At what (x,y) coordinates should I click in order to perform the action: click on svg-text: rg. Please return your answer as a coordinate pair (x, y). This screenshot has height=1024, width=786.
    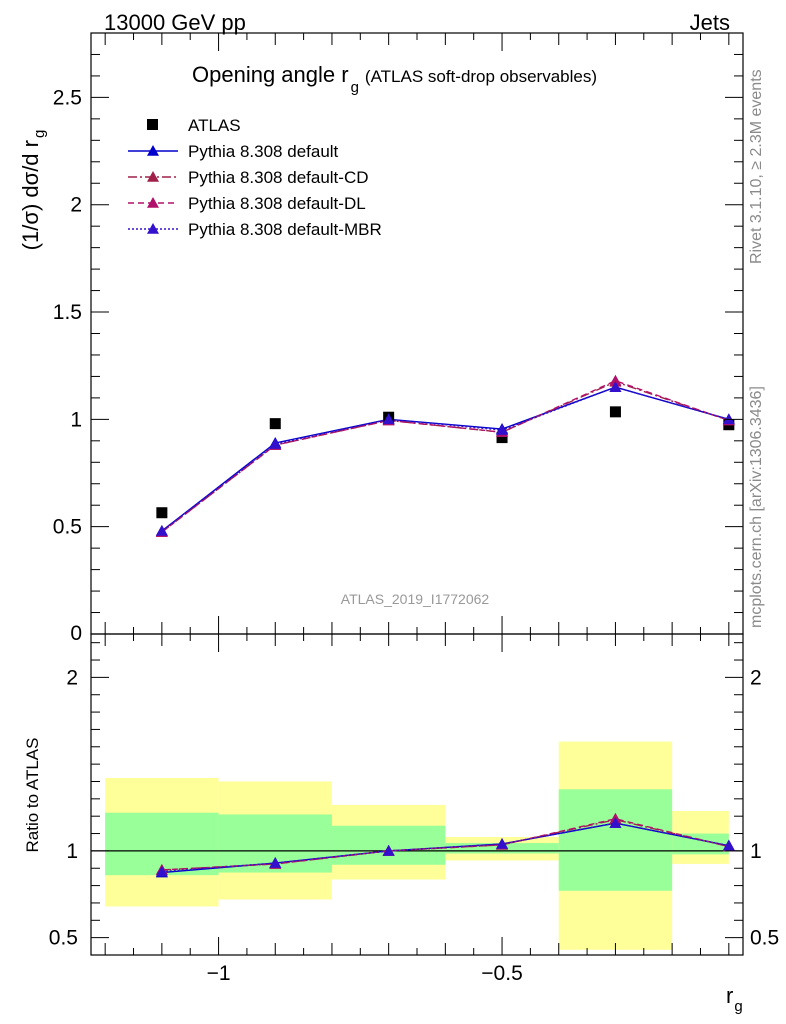
    Looking at the image, I should click on (734, 999).